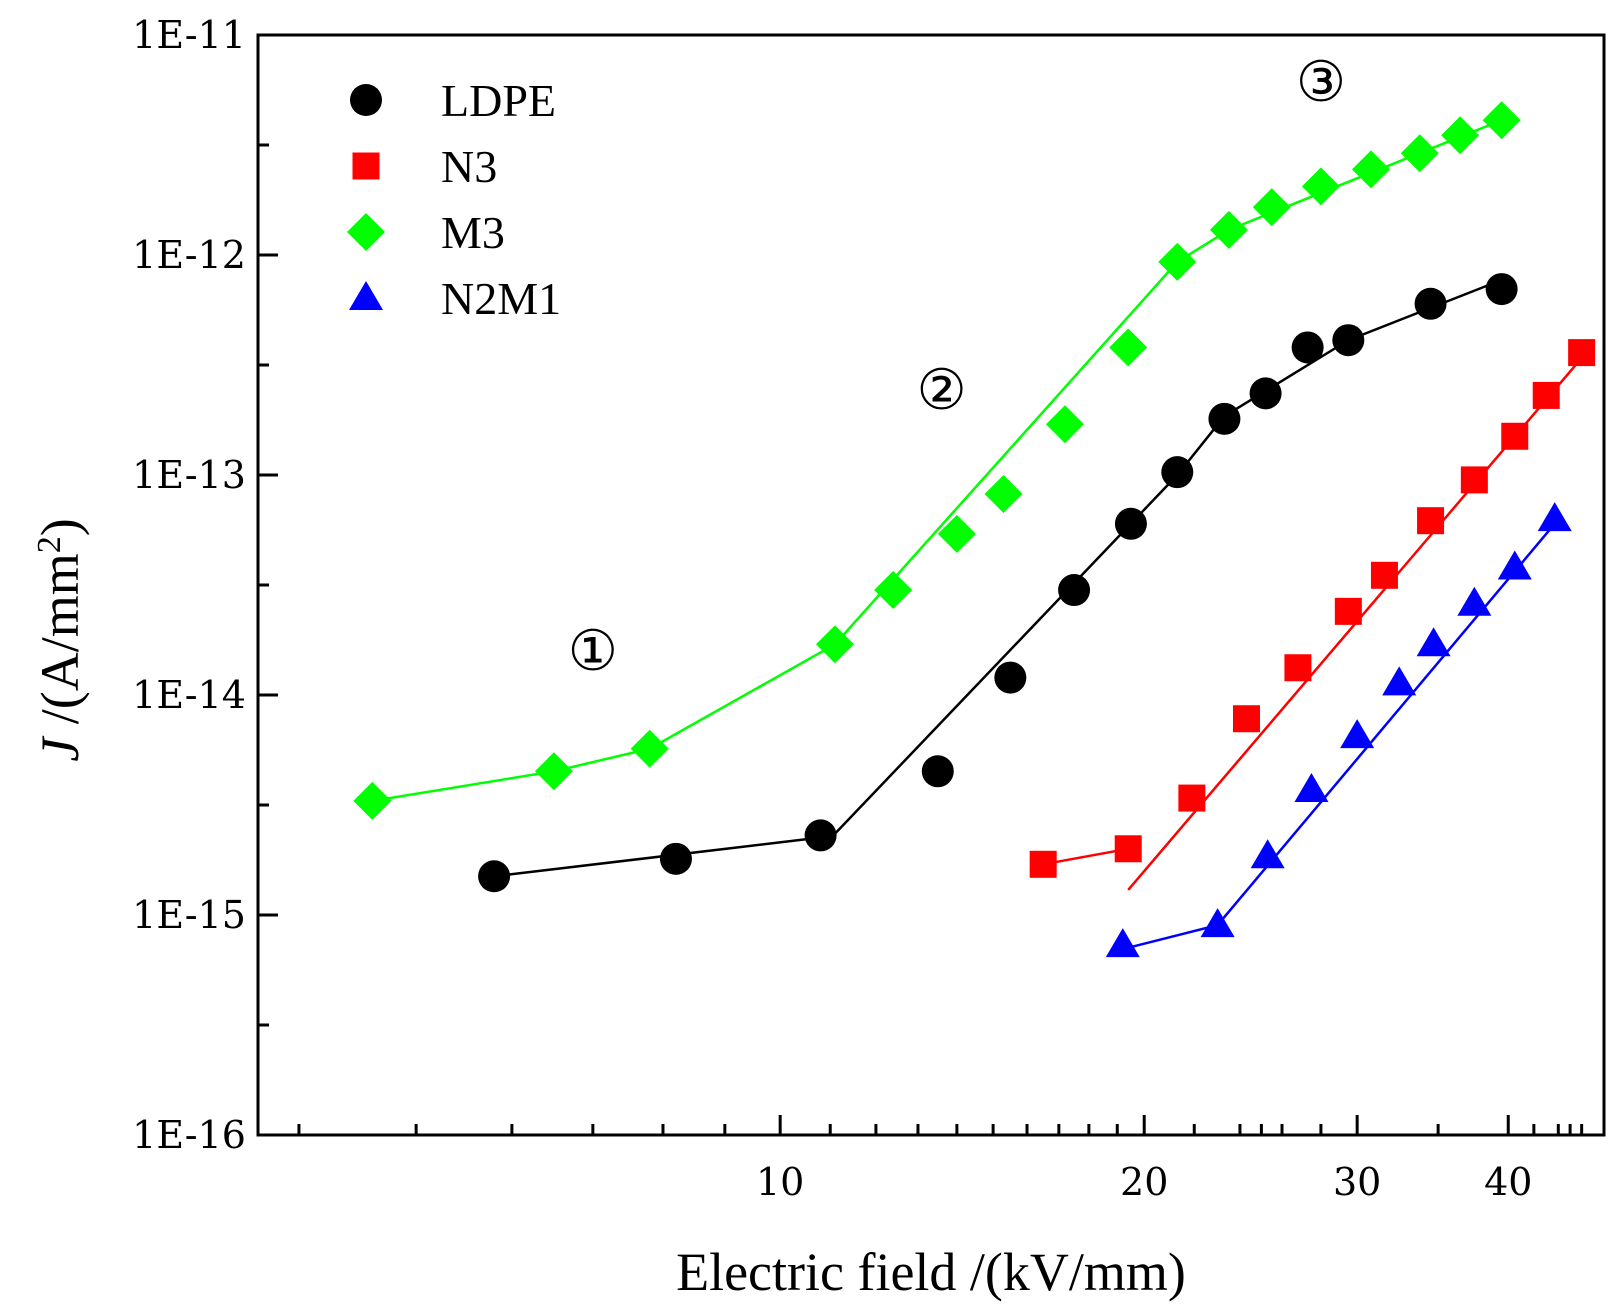 The height and width of the screenshot is (1312, 1619). Describe the element at coordinates (366, 232) in the screenshot. I see `m3-legend-marker` at that location.